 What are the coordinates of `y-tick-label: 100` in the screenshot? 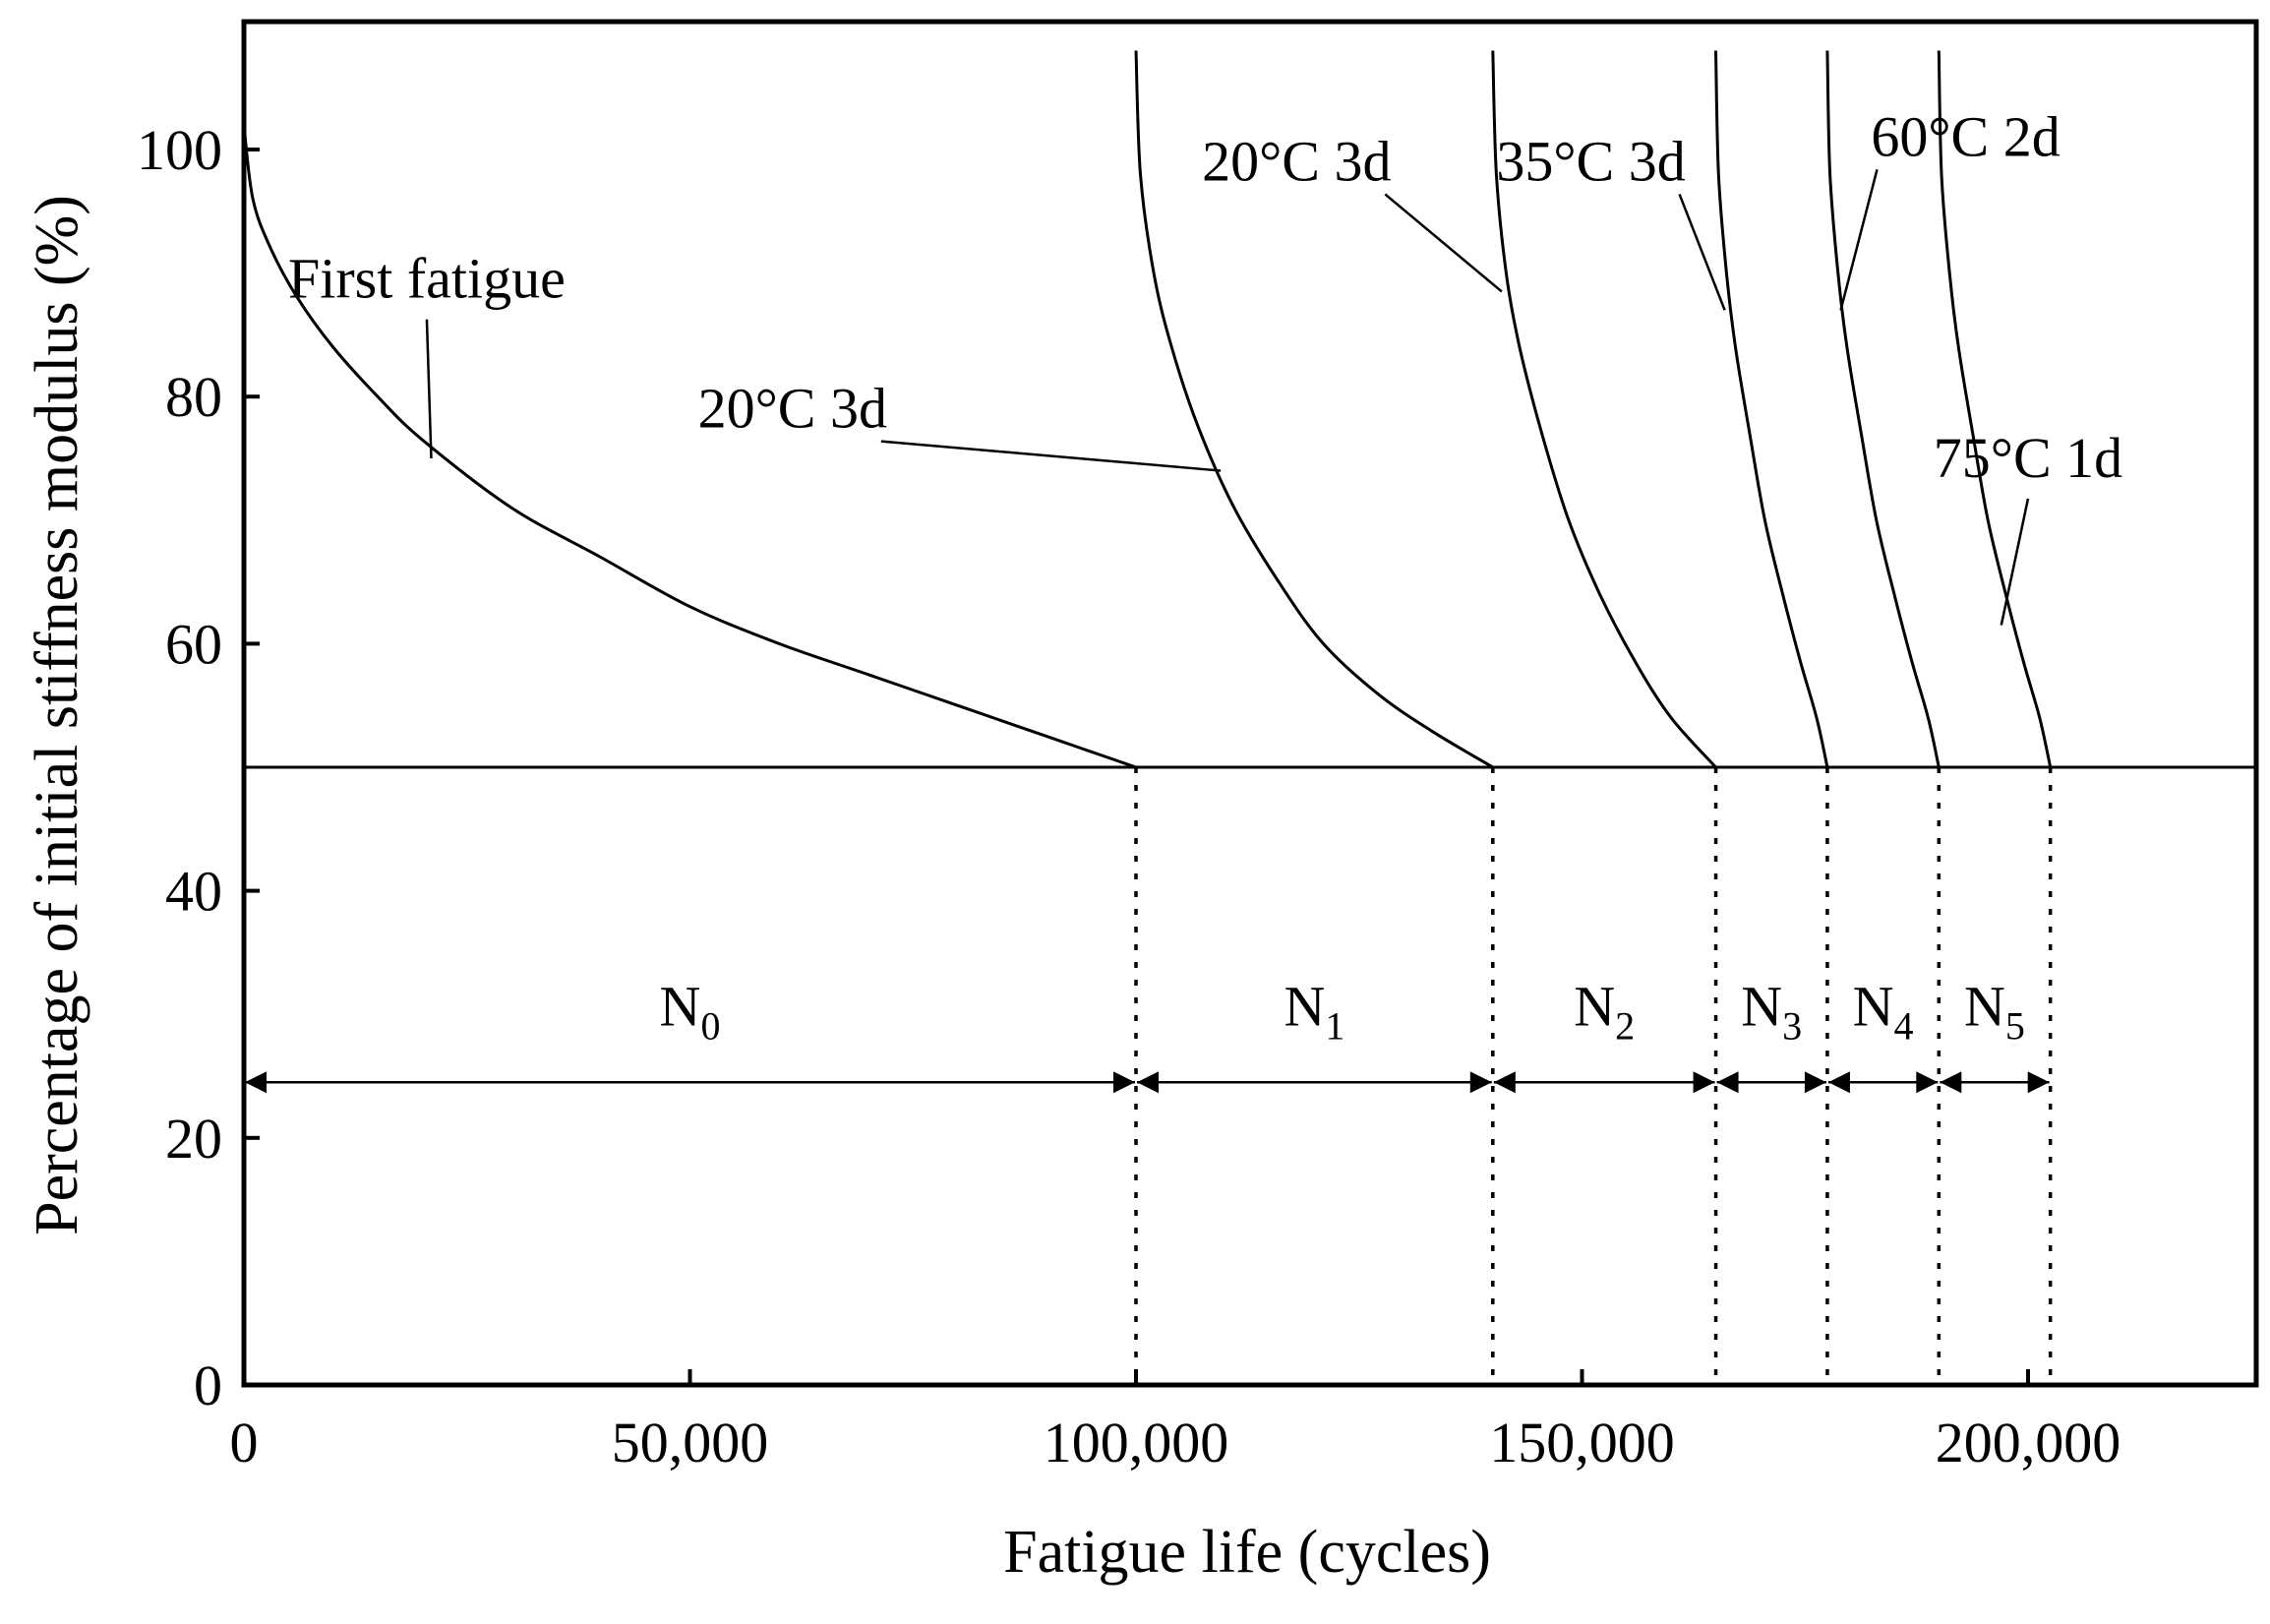 It's located at (180, 150).